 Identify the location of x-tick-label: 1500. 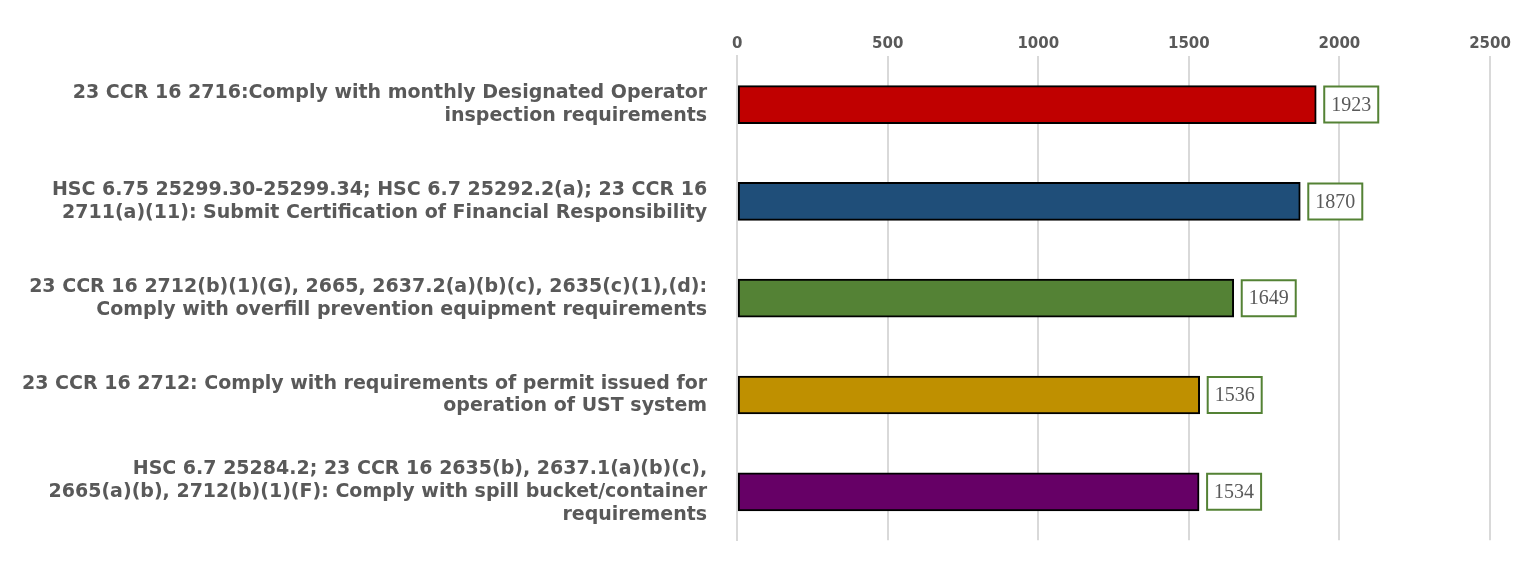
(1188, 43).